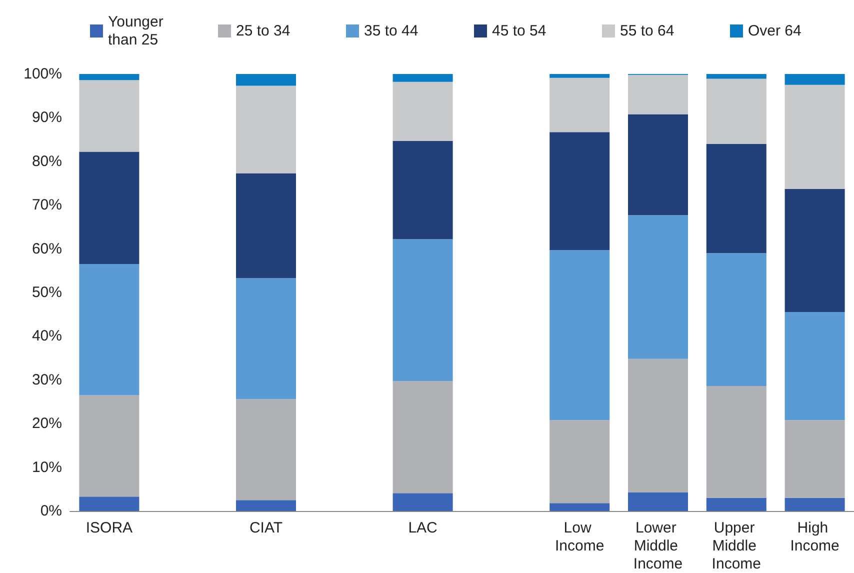 Image resolution: width=854 pixels, height=573 pixels. I want to click on y-tick-label: 20%, so click(47, 423).